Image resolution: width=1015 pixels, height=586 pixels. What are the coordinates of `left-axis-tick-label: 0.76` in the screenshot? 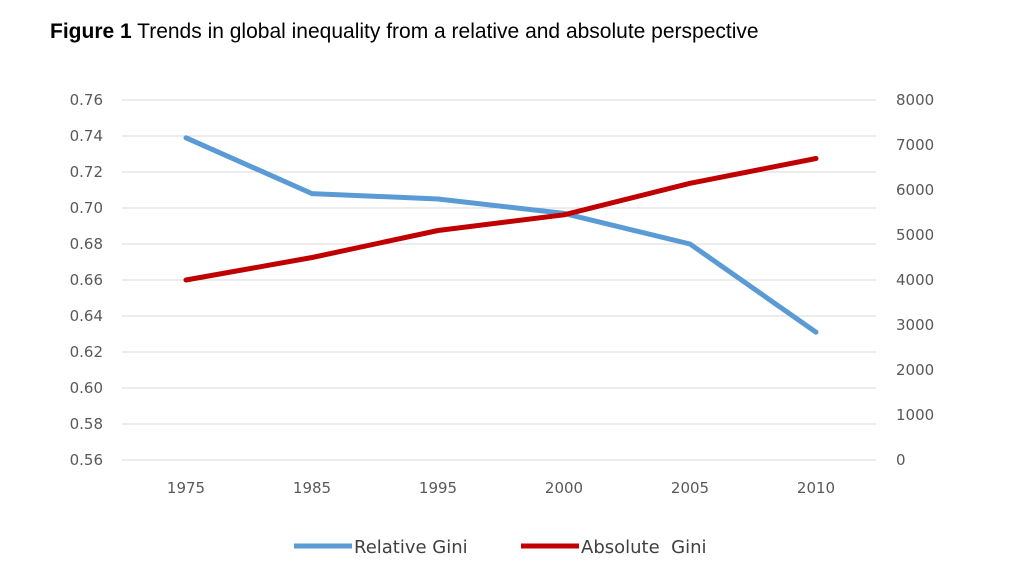 It's located at (86, 100).